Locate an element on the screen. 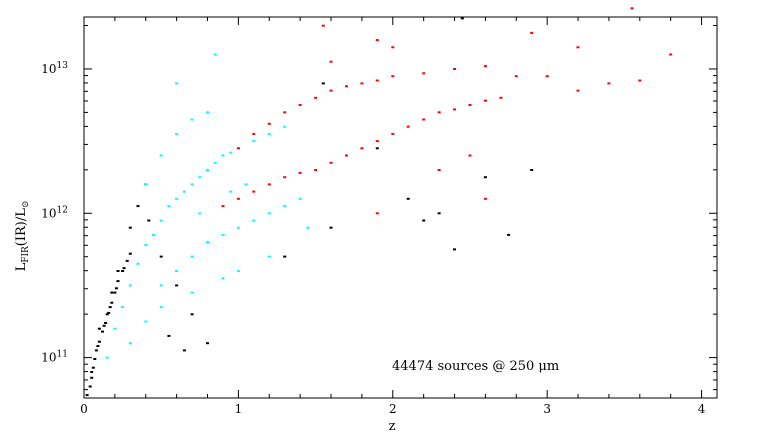  x-tick-label: 1 is located at coordinates (239, 409).